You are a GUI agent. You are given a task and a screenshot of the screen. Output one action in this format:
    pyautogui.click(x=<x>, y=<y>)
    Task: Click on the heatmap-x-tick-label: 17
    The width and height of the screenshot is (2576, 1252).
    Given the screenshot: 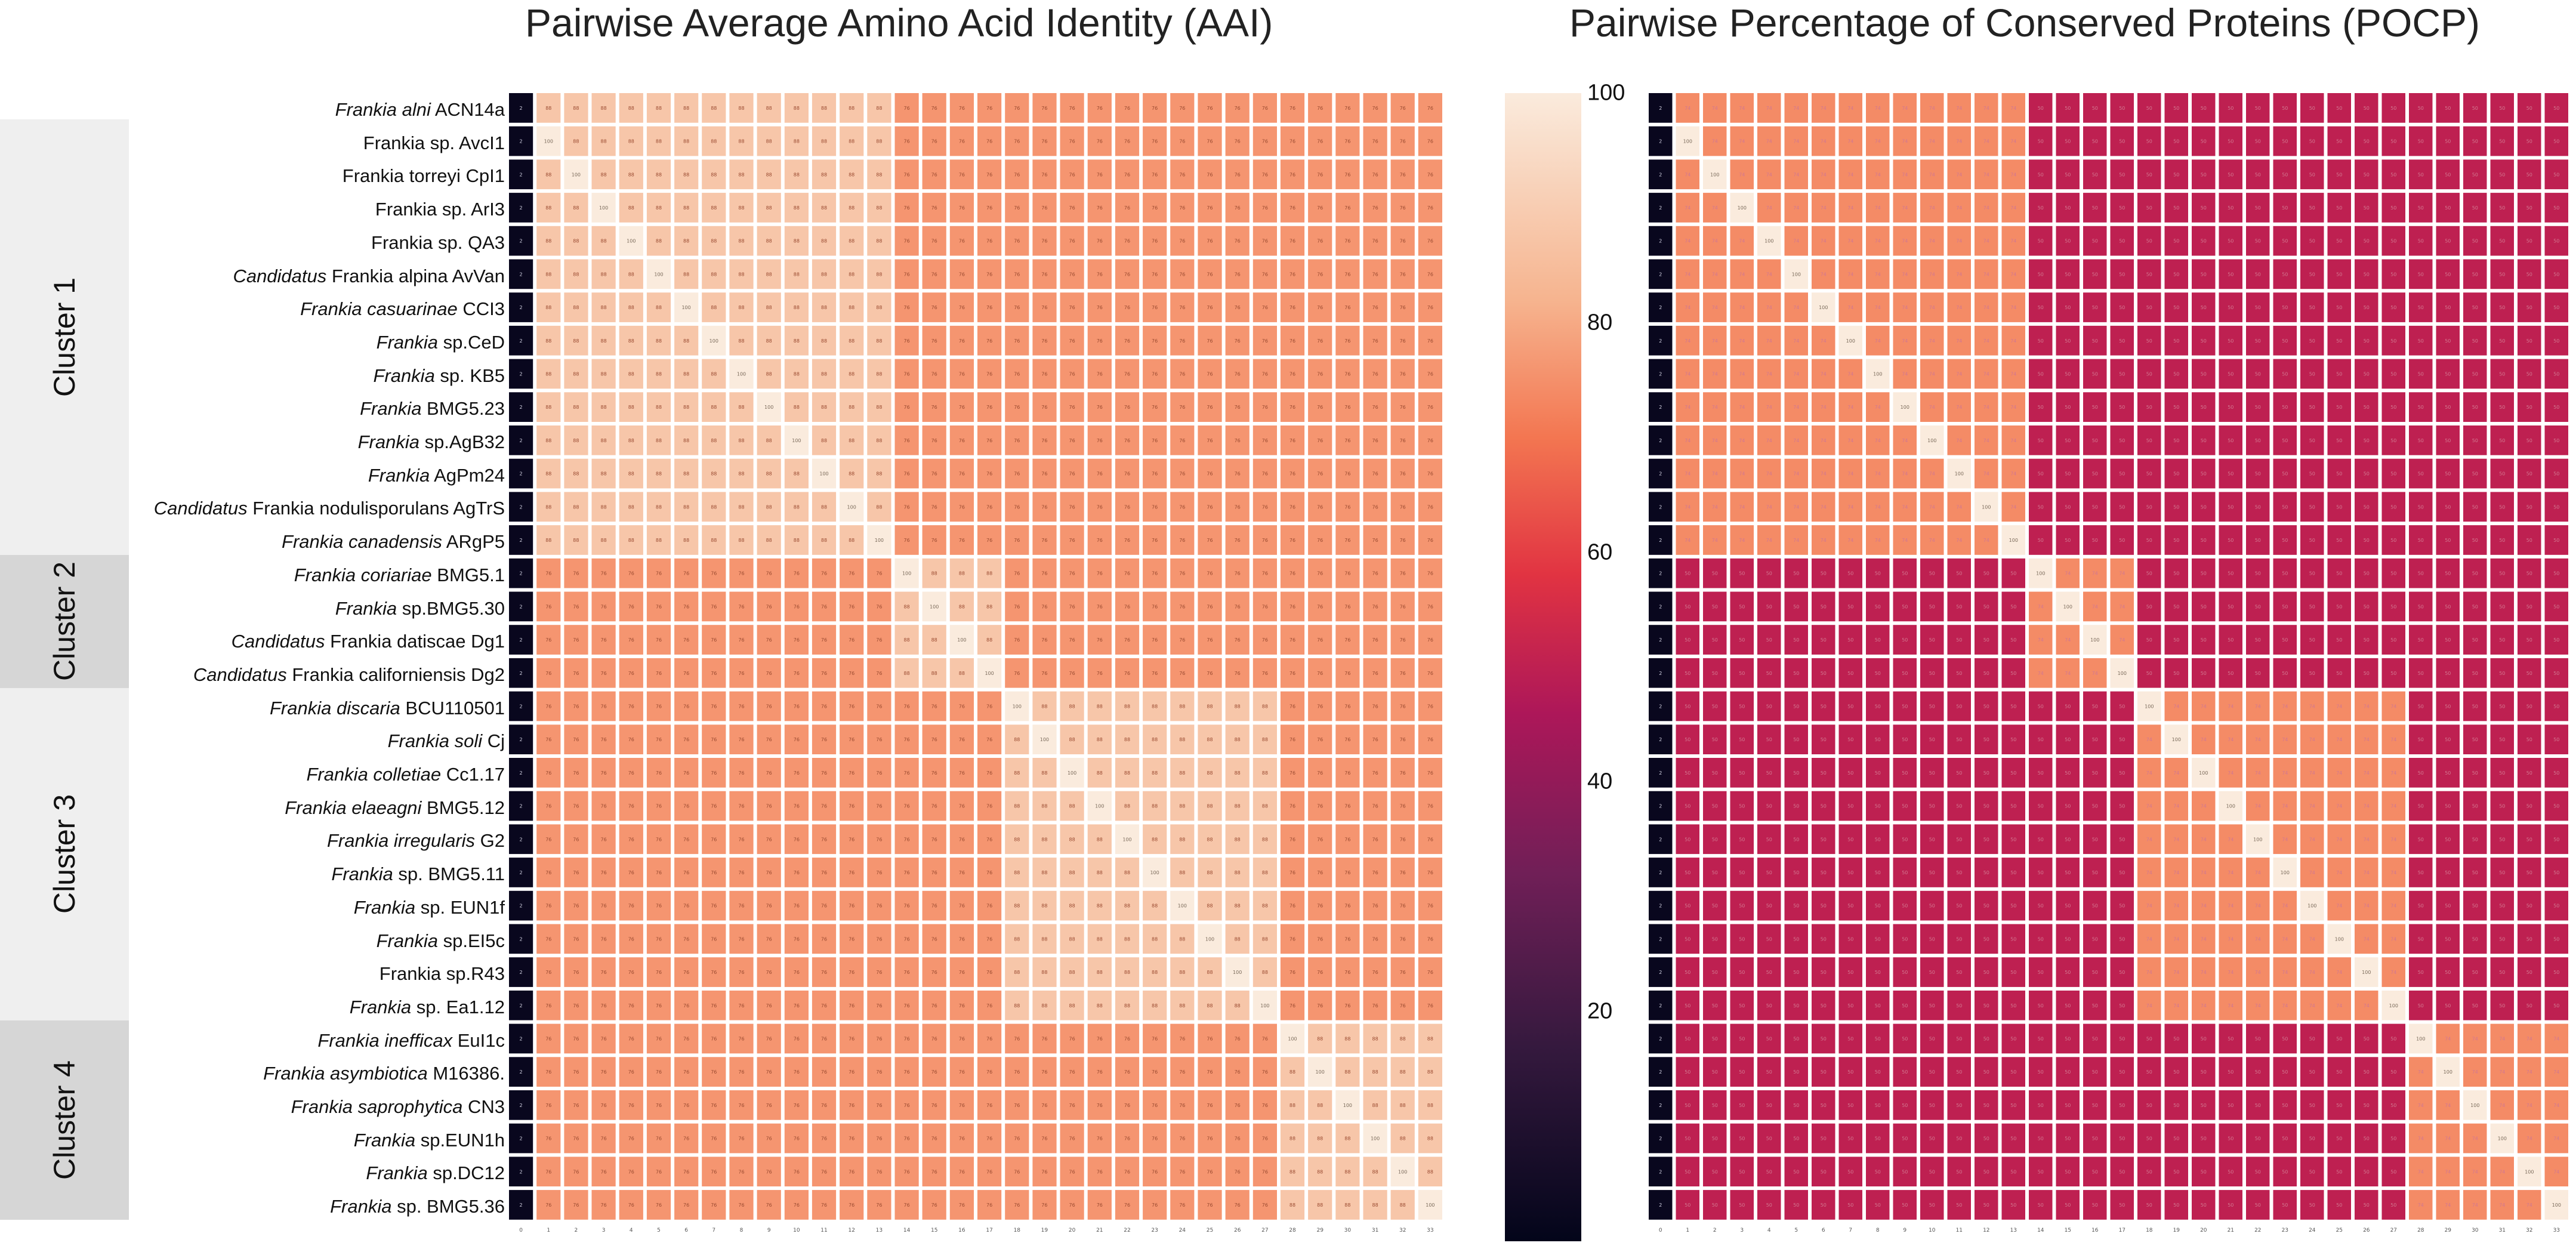 What is the action you would take?
    pyautogui.click(x=989, y=1231)
    